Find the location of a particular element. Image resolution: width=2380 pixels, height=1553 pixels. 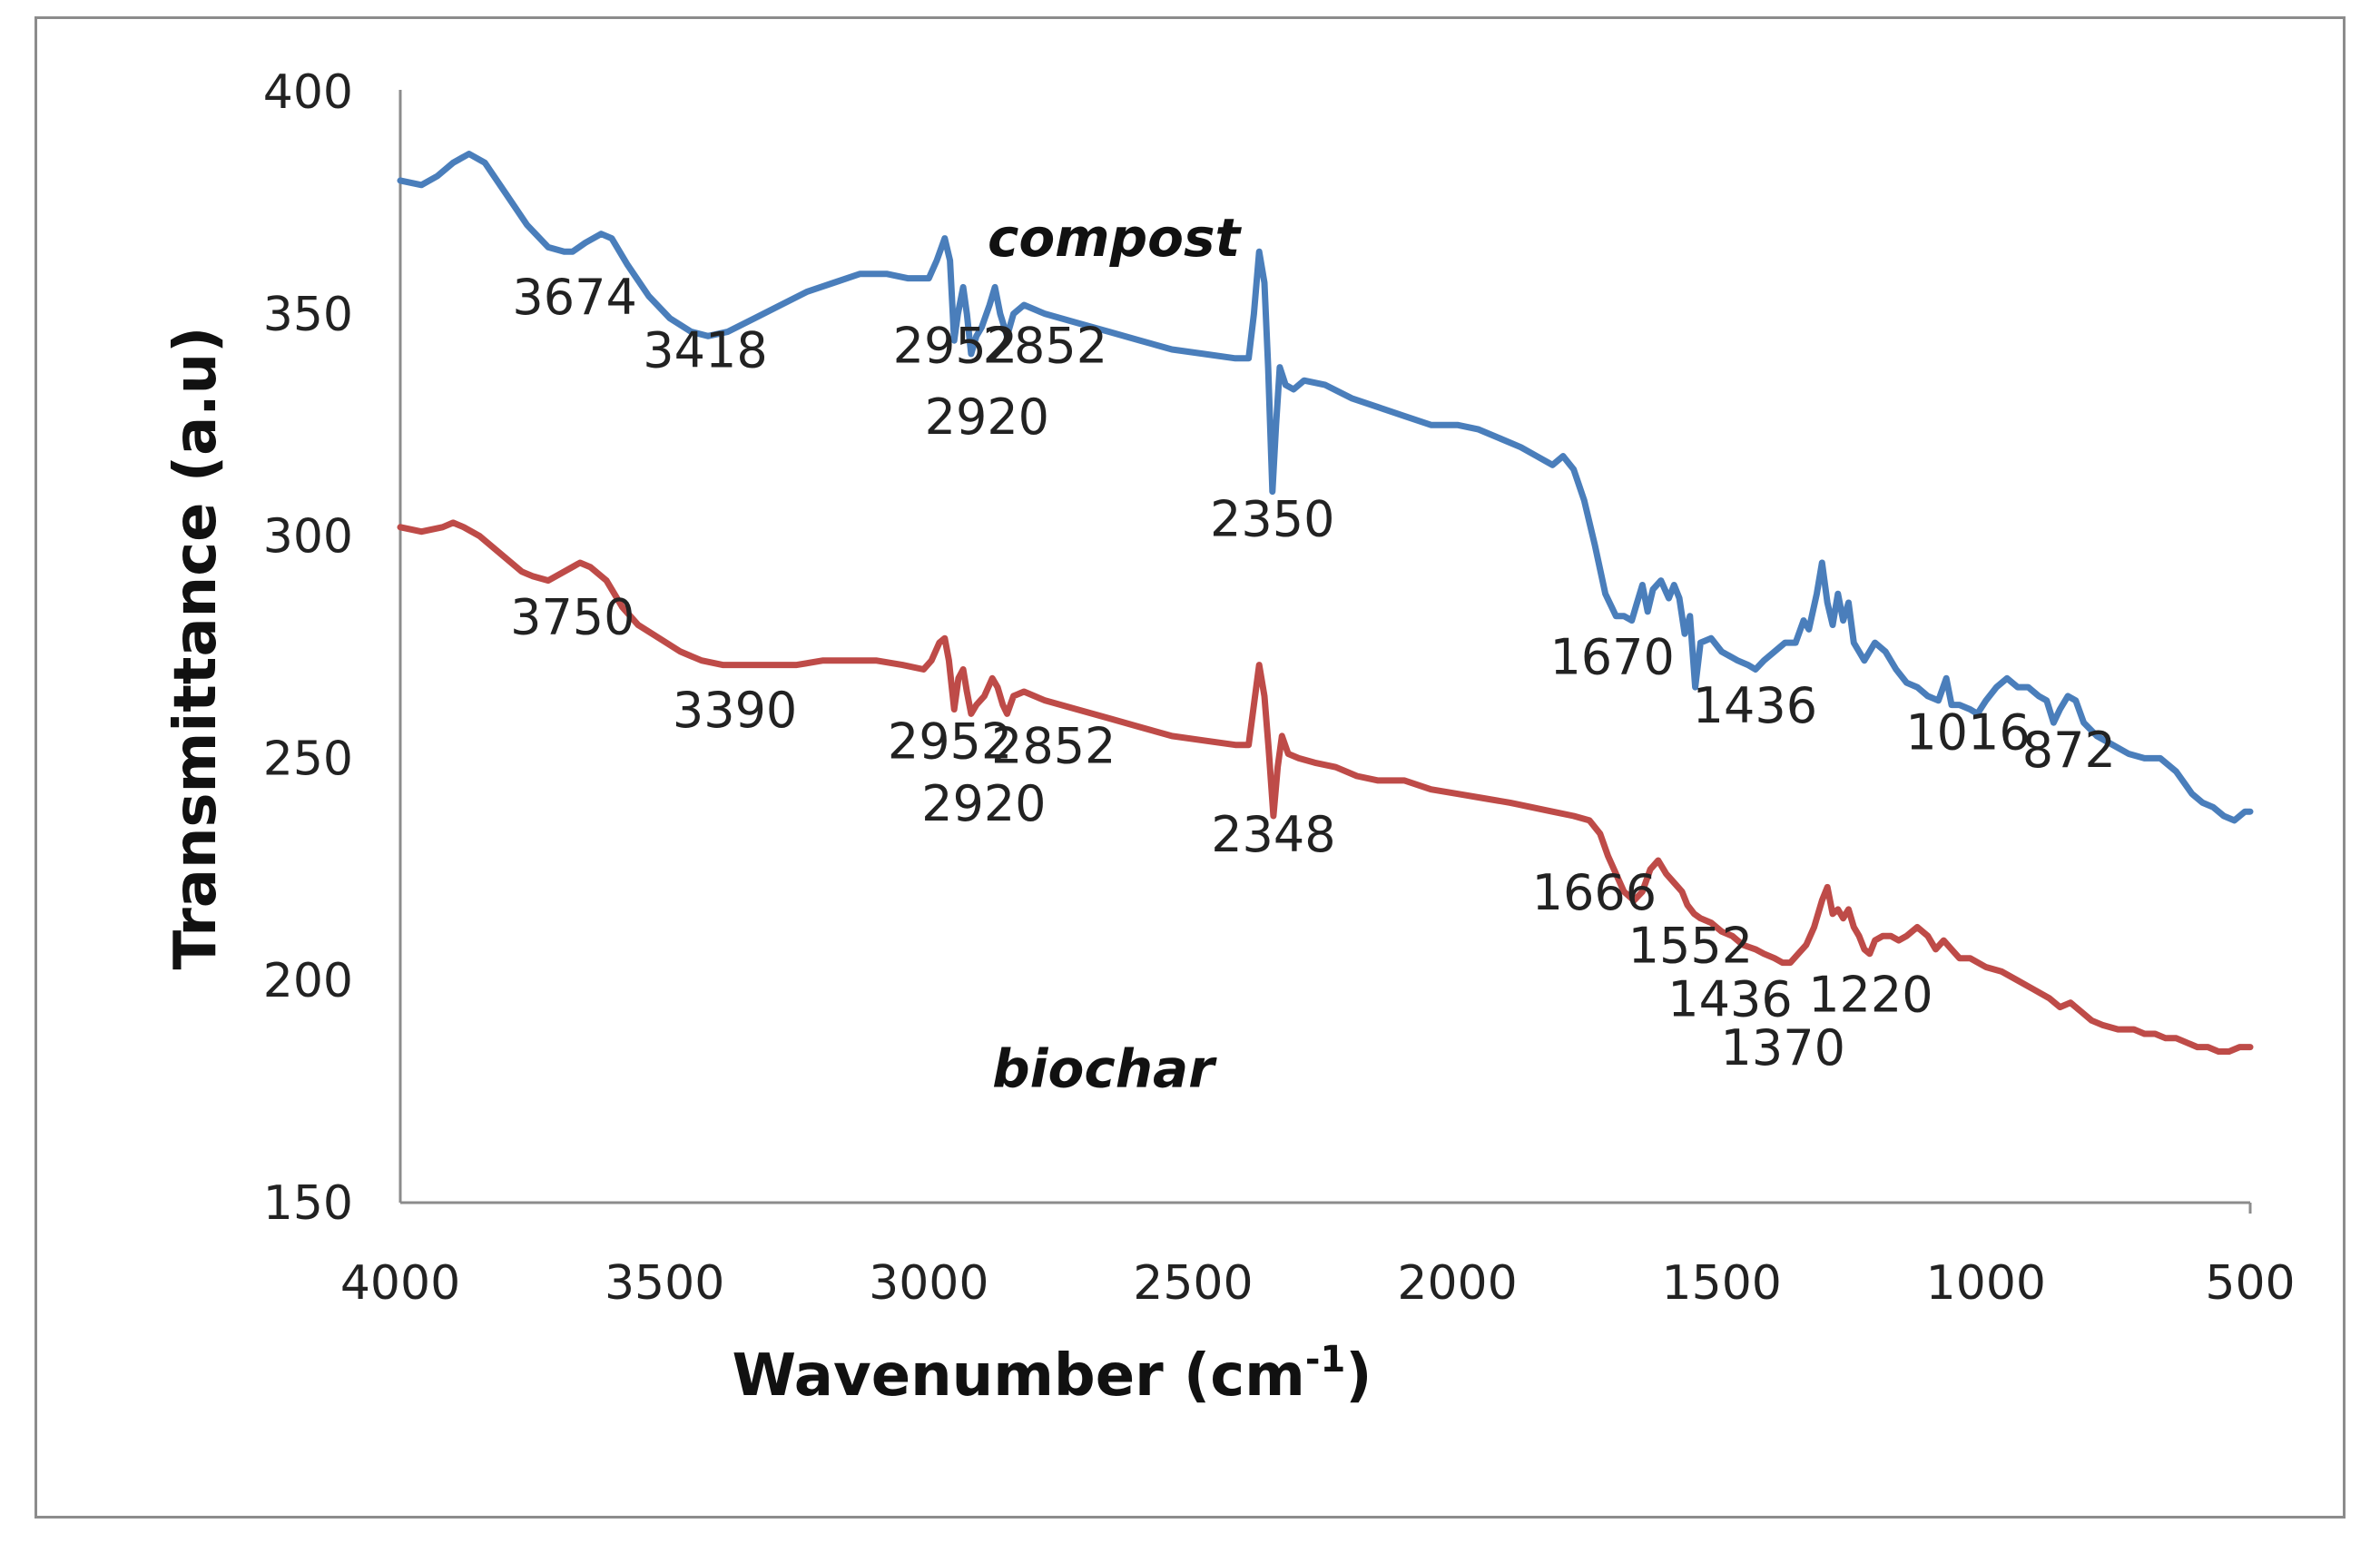

x-axis-title: Wavenumber (cm-1) is located at coordinates (1052, 1374).